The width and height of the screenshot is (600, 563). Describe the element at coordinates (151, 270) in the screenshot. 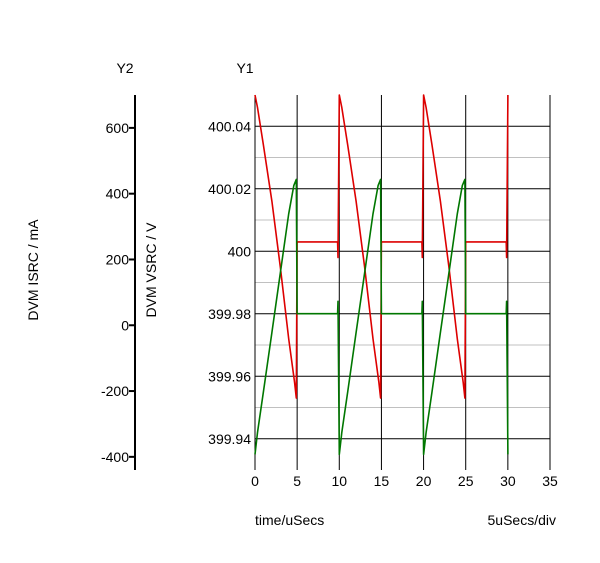

I see `y1-axis-title: DVM VSRC / V` at that location.